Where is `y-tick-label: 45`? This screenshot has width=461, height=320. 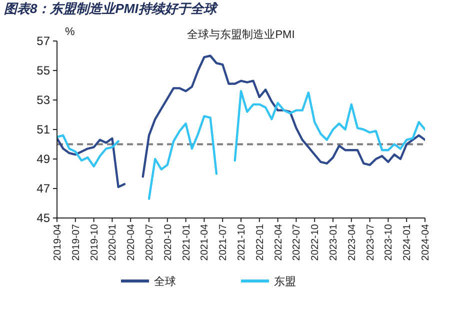
y-tick-label: 45 is located at coordinates (43, 218).